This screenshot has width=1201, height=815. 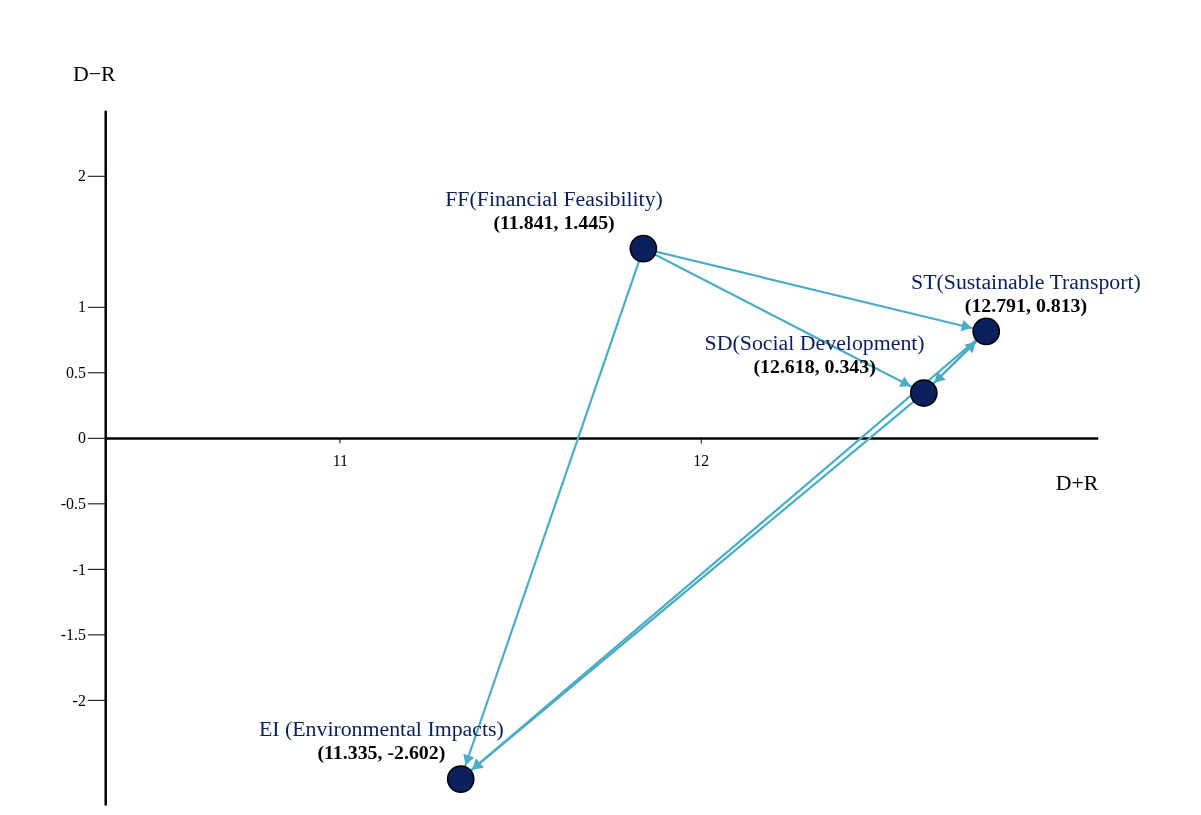 I want to click on y-tick-label: -2, so click(x=79, y=700).